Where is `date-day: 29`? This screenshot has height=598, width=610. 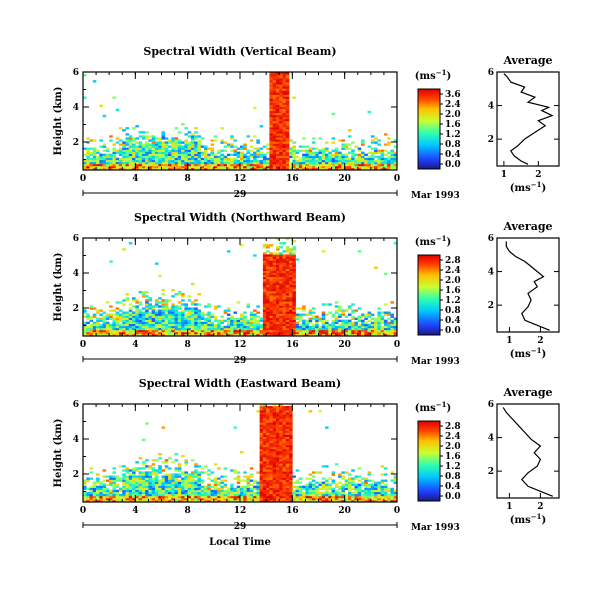 date-day: 29 is located at coordinates (240, 361).